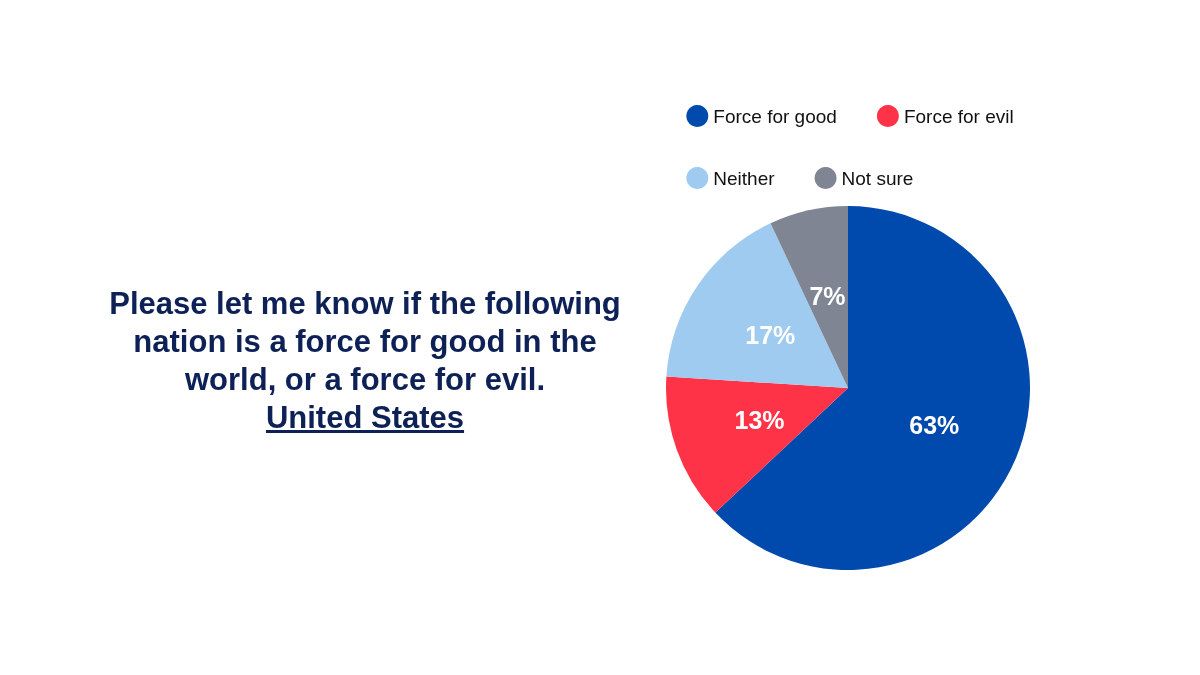  I want to click on legend-label: Force for good, so click(775, 116).